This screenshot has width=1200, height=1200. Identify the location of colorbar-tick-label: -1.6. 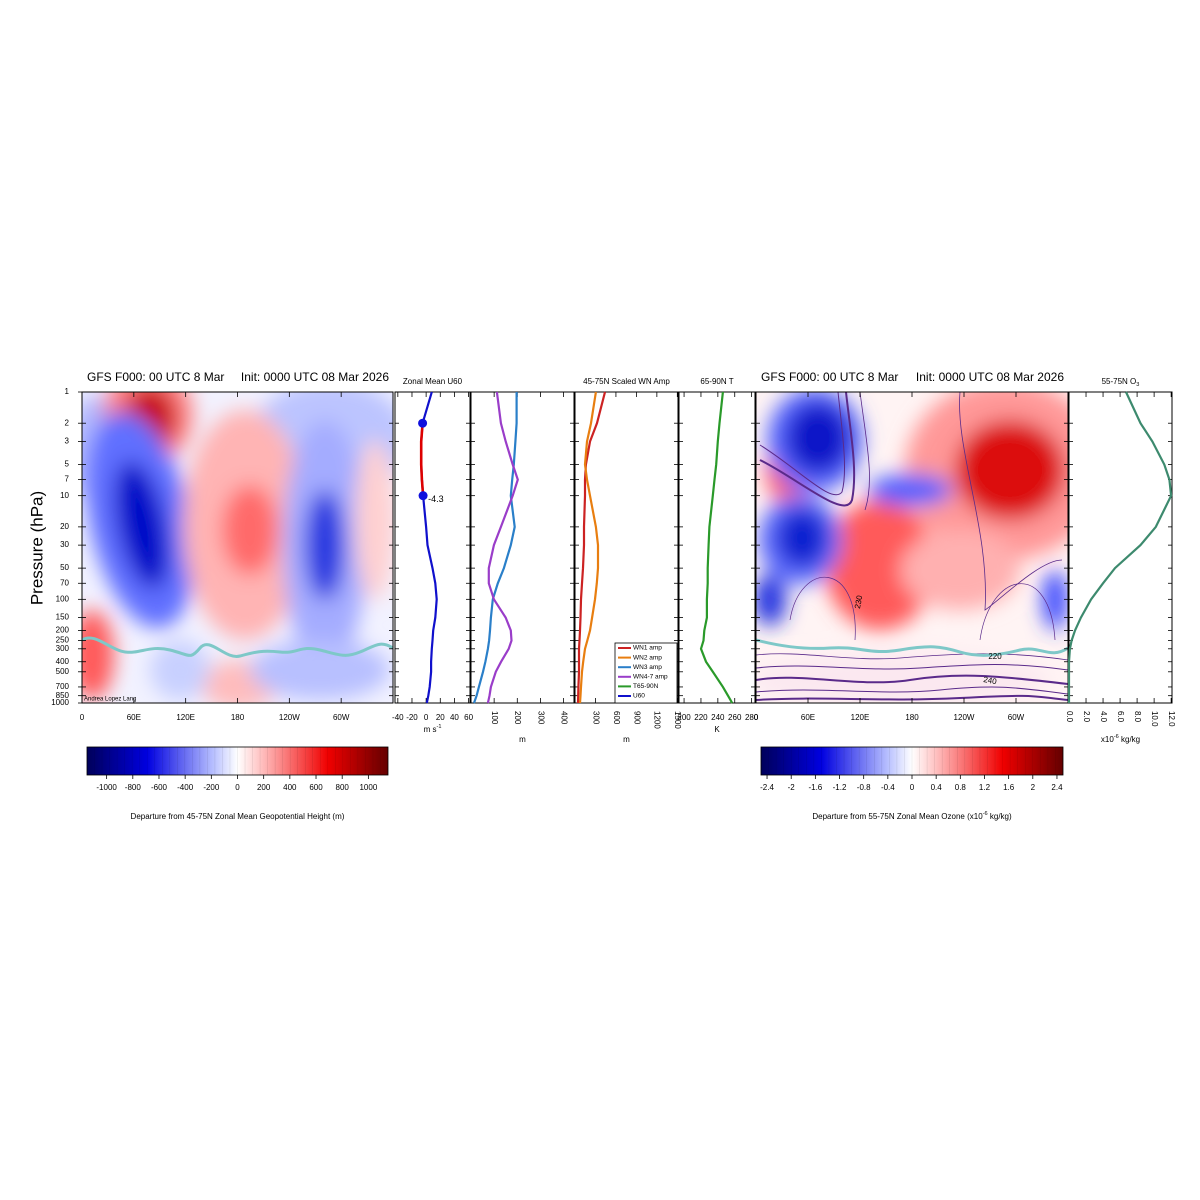
(815, 787).